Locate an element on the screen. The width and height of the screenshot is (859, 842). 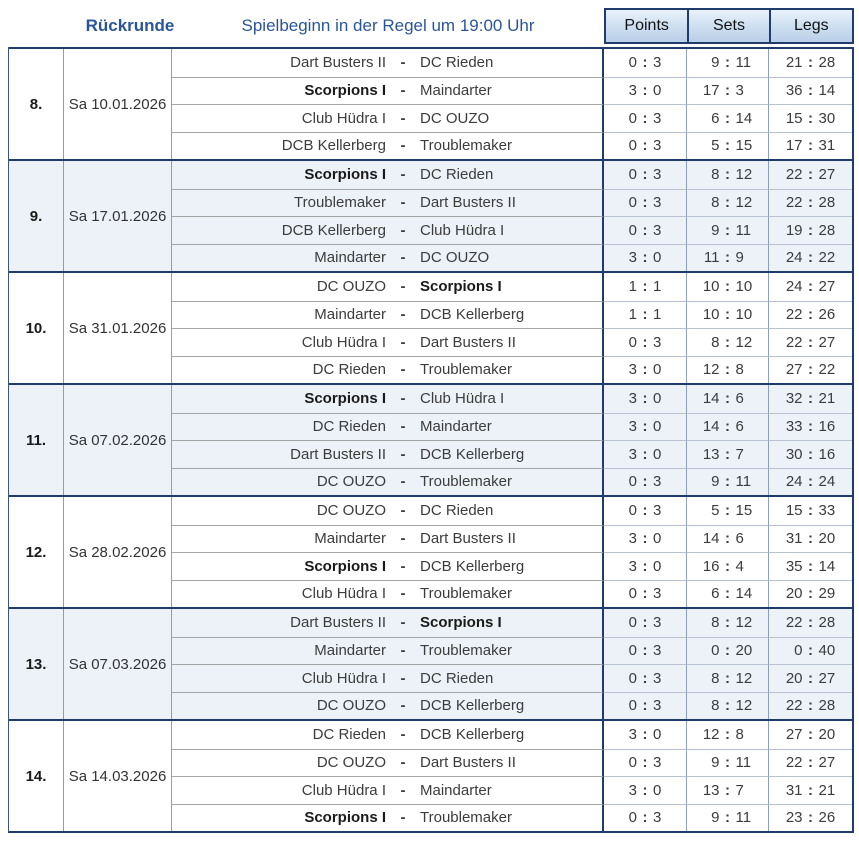
score-away: 27 is located at coordinates (827, 175).